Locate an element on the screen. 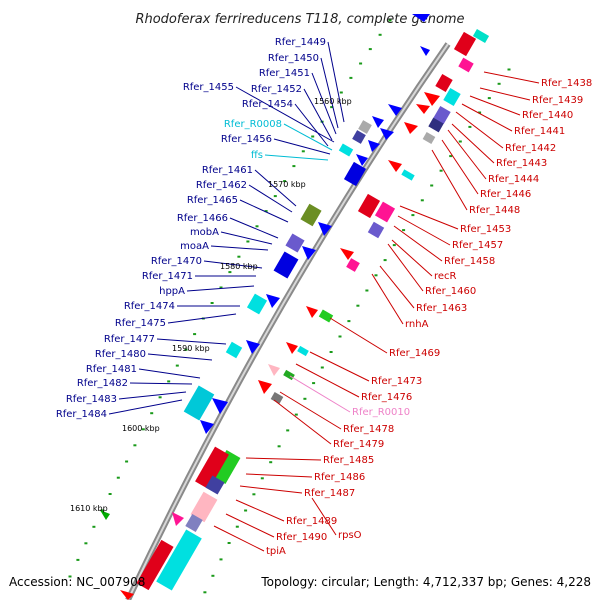 The height and width of the screenshot is (600, 600). gene-label: rnhA is located at coordinates (417, 324).